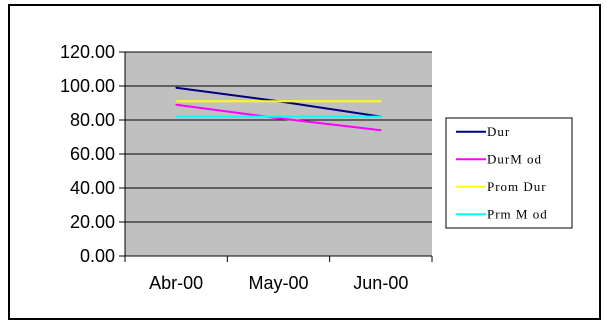  I want to click on x-tick-label: May-00, so click(278, 283).